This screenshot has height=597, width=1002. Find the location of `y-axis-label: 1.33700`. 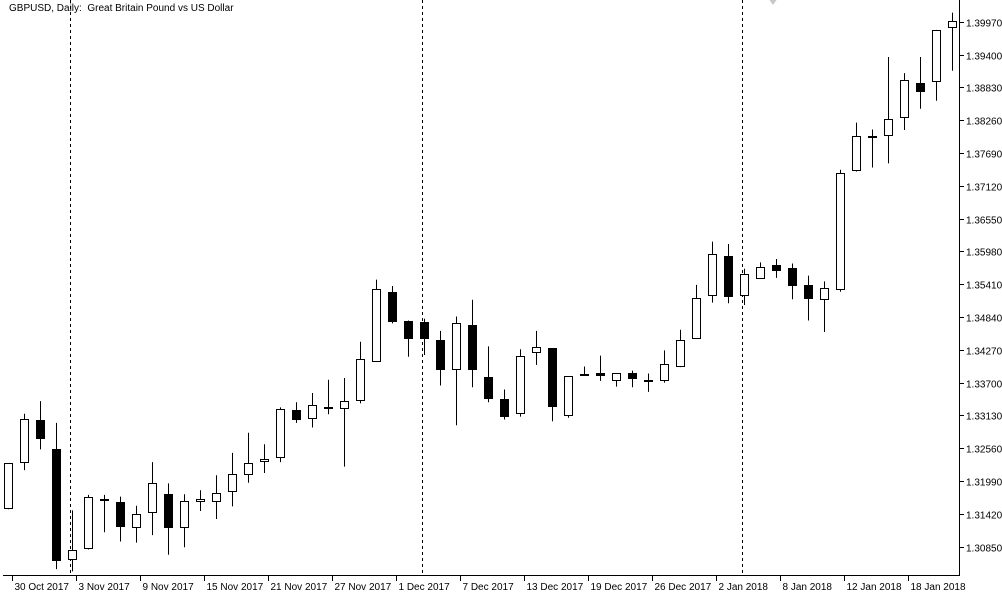

y-axis-label: 1.33700 is located at coordinates (984, 385).